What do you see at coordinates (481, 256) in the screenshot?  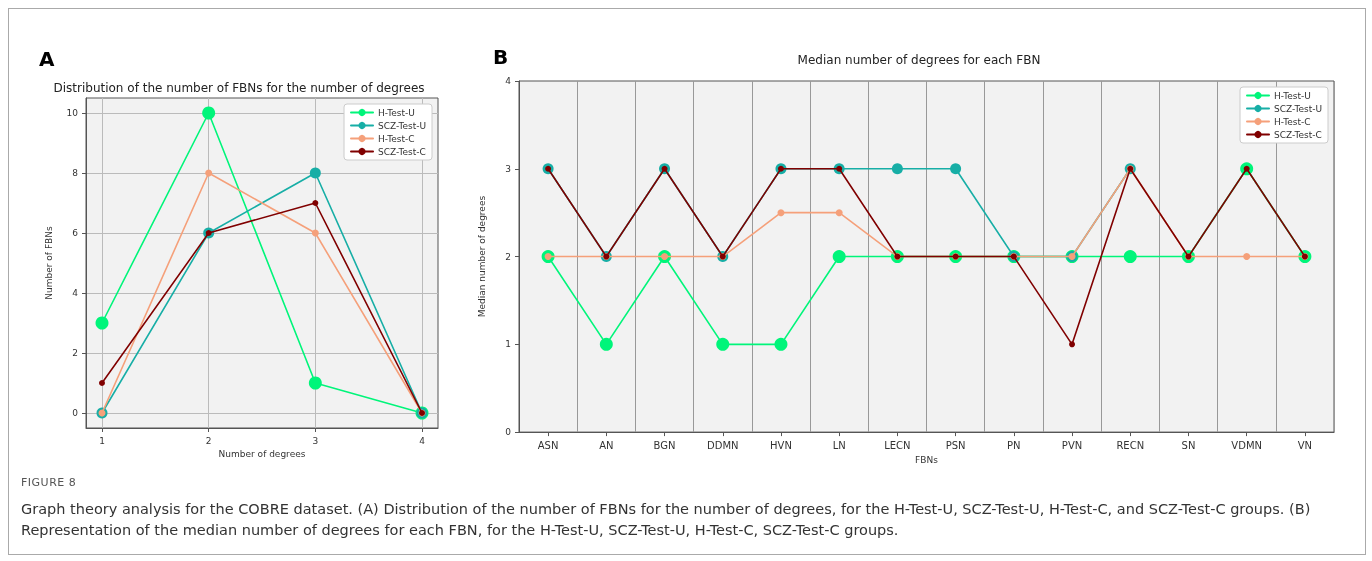 I see `y-axis-title: Median number of degrees` at bounding box center [481, 256].